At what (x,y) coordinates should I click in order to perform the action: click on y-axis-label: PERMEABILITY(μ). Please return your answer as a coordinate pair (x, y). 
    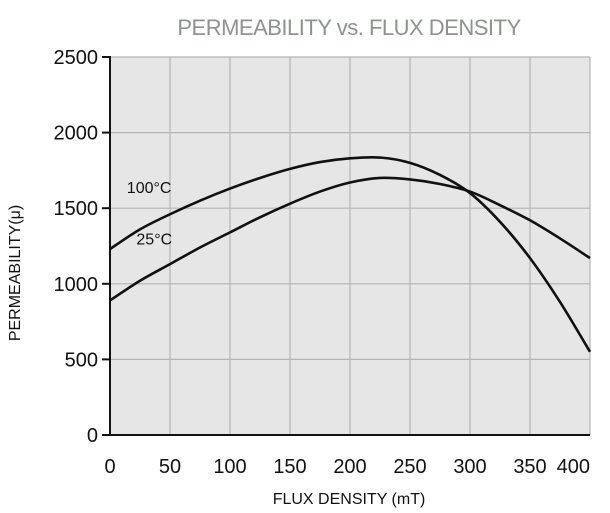
    Looking at the image, I should click on (15, 273).